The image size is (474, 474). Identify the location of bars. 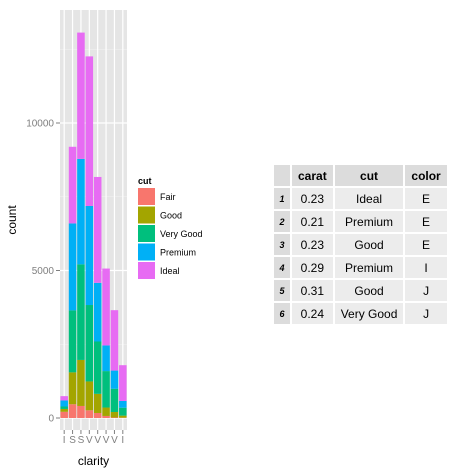
(93, 225).